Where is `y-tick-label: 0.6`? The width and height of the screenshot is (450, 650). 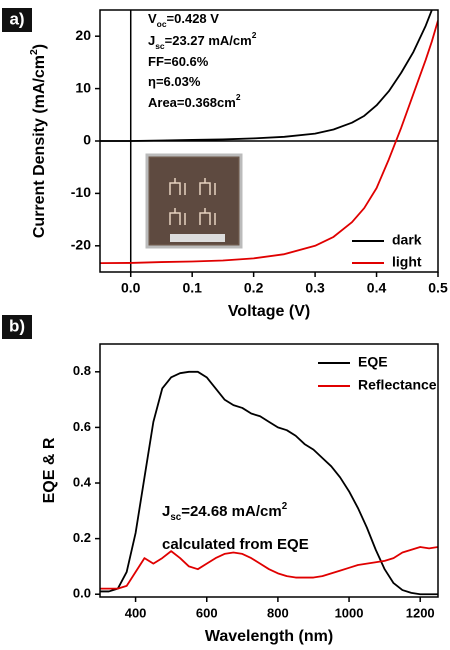 y-tick-label: 0.6 is located at coordinates (82, 426).